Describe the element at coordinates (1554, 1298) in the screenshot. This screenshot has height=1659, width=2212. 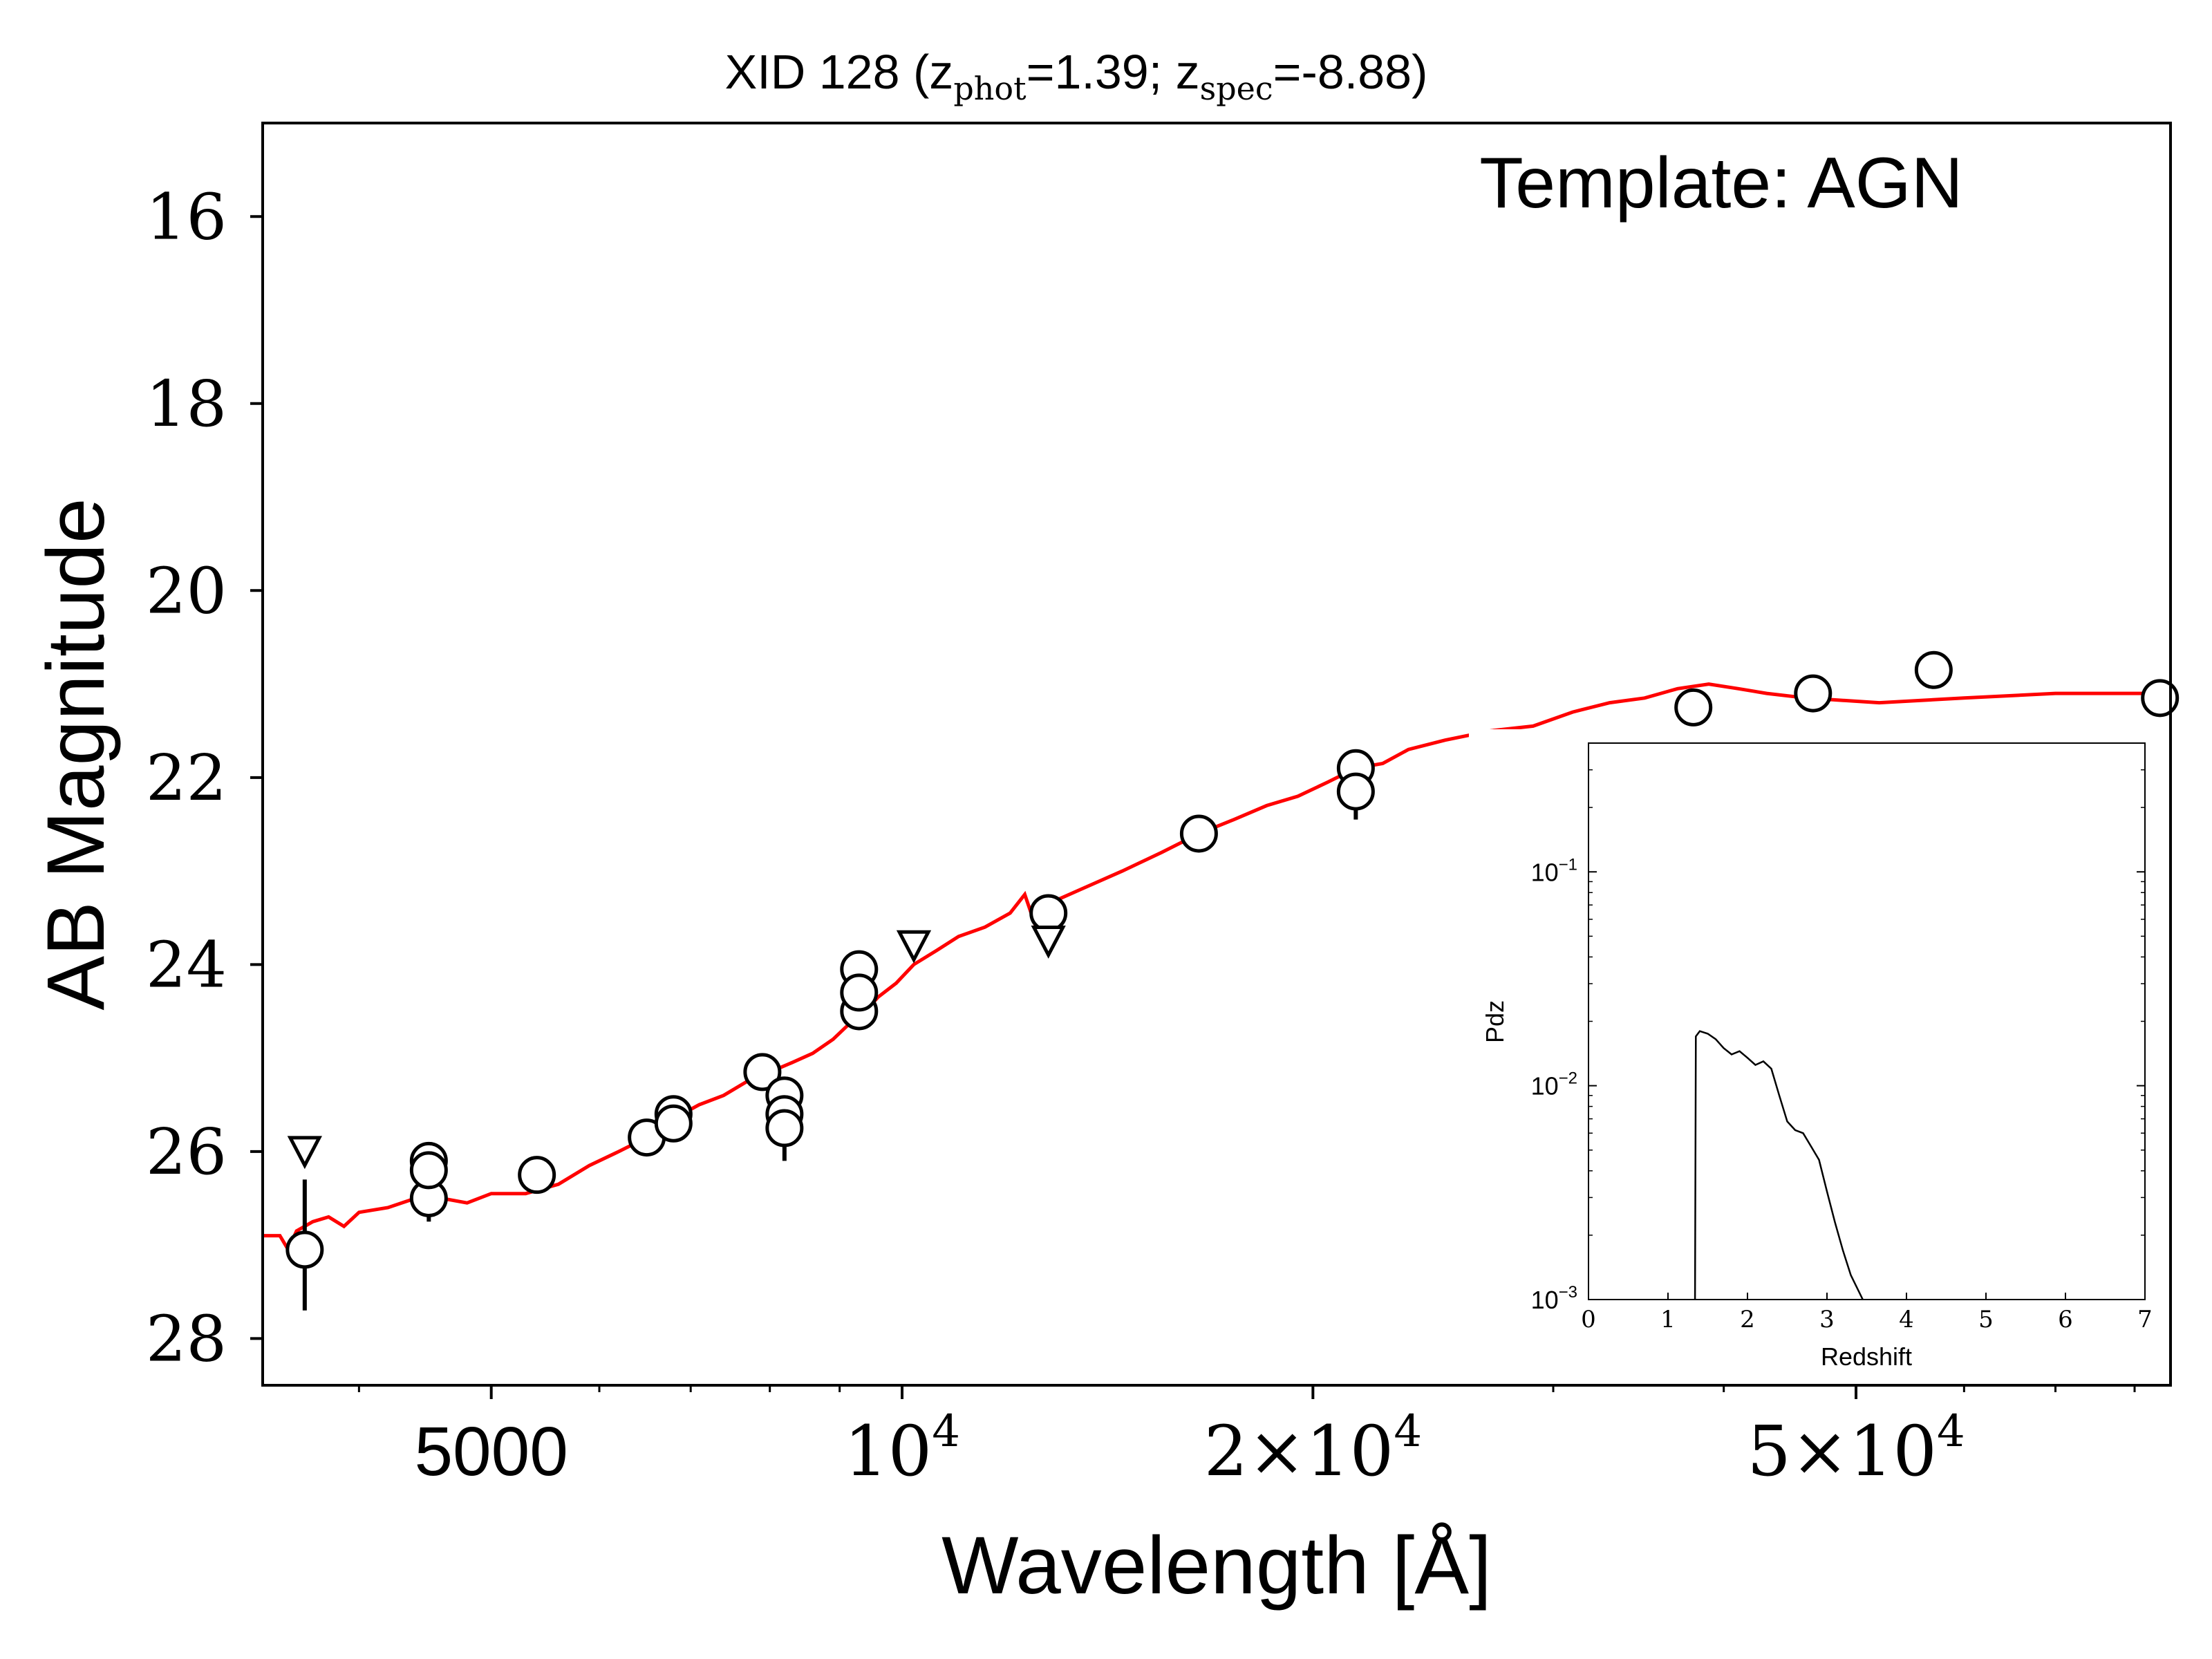
I see `inset-y-tick-label: 10⁻³` at that location.